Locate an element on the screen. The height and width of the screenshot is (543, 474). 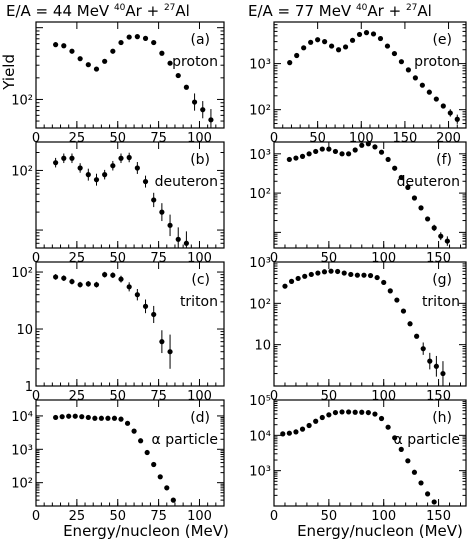
panel-label: (c) is located at coordinates (200, 280).